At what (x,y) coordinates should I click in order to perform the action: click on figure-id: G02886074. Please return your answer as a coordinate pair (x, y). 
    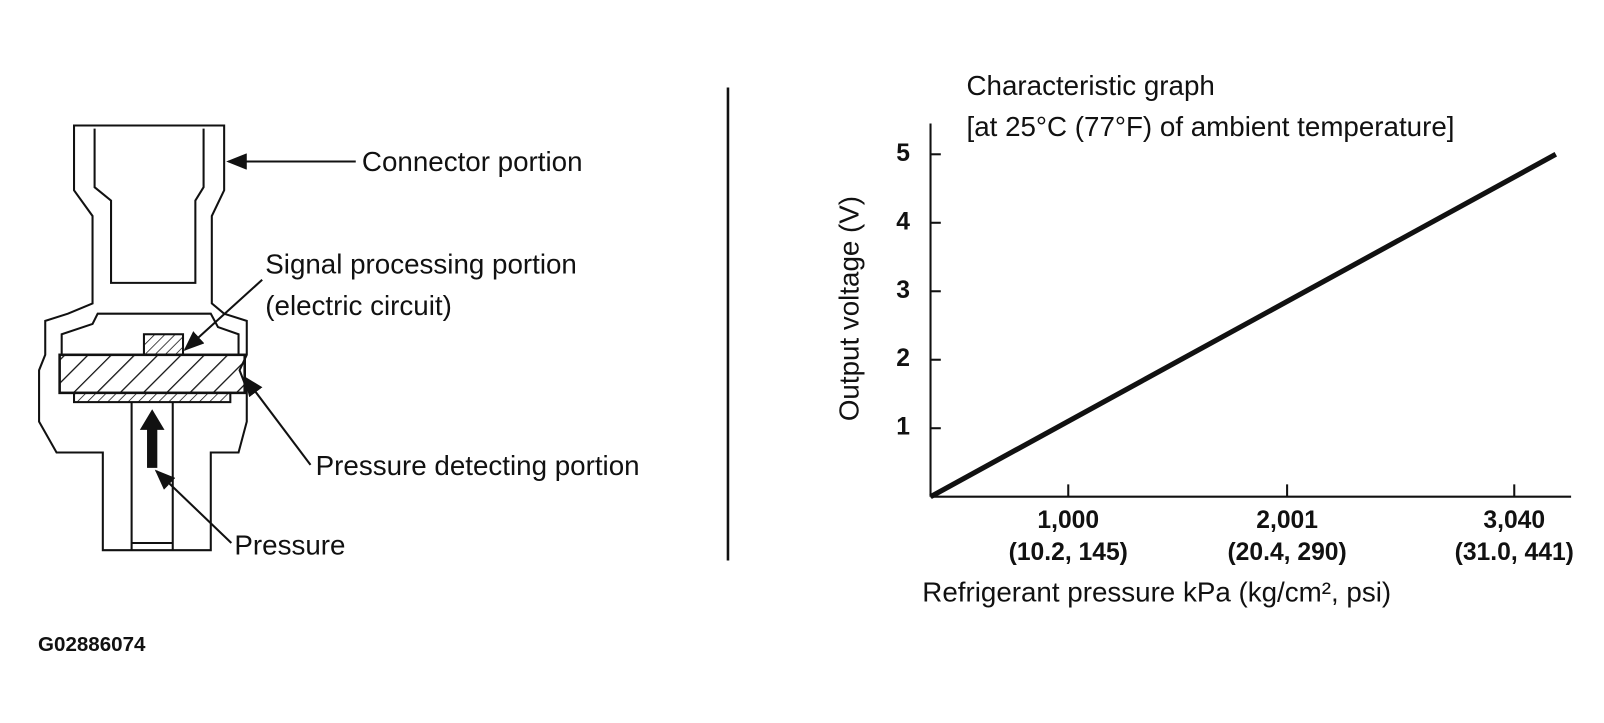
    Looking at the image, I should click on (92, 644).